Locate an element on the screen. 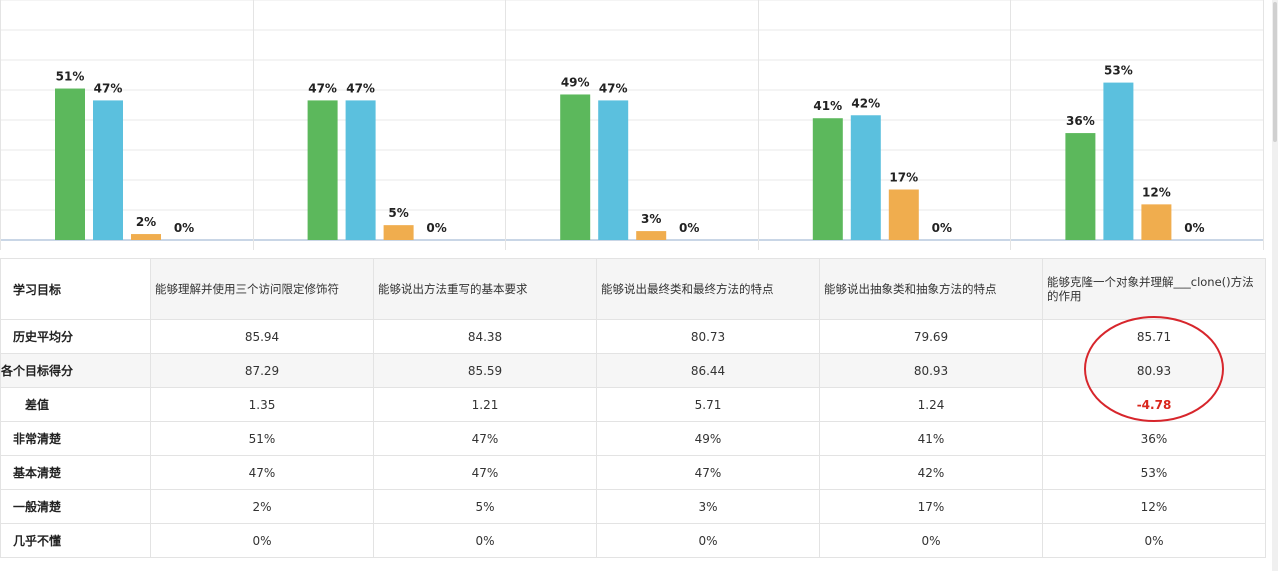 The width and height of the screenshot is (1278, 571). row-label: 历史平均分 is located at coordinates (75, 336).